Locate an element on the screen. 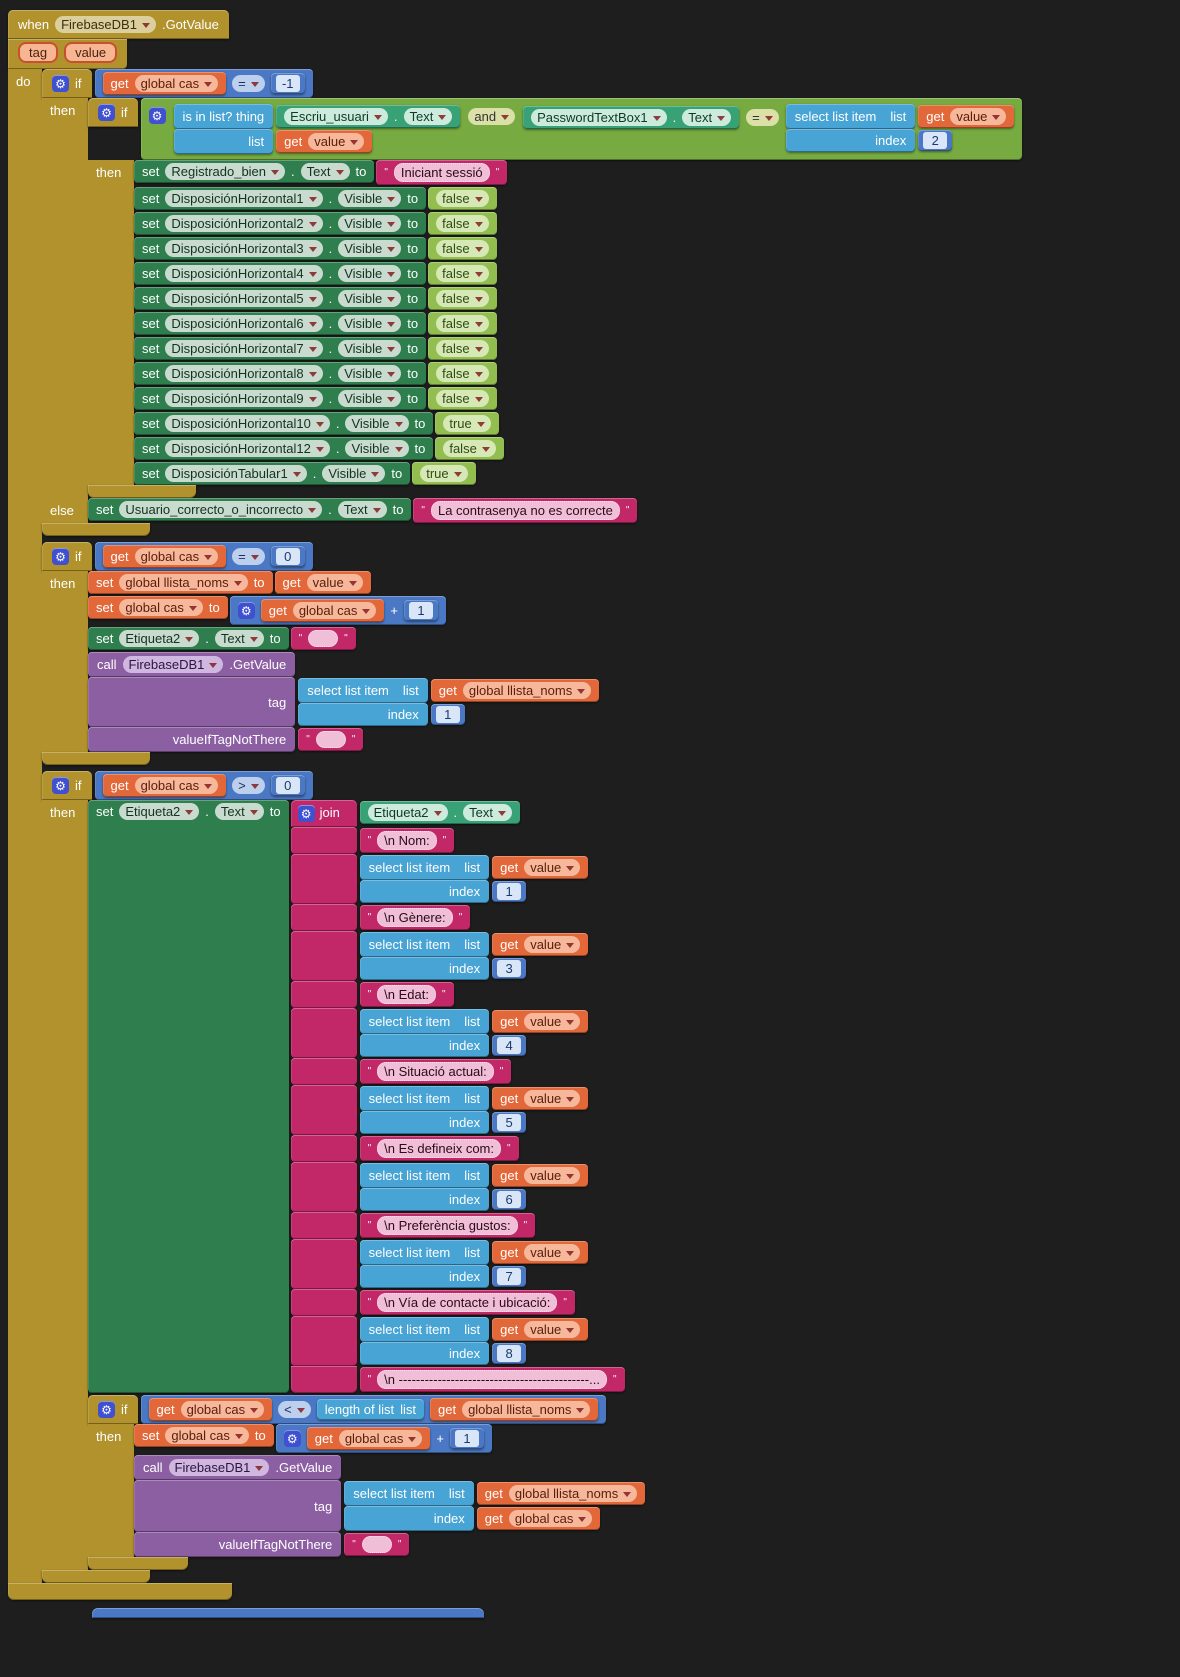 Image resolution: width=1180 pixels, height=1677 pixels. string-field: \n Nom: is located at coordinates (407, 840).